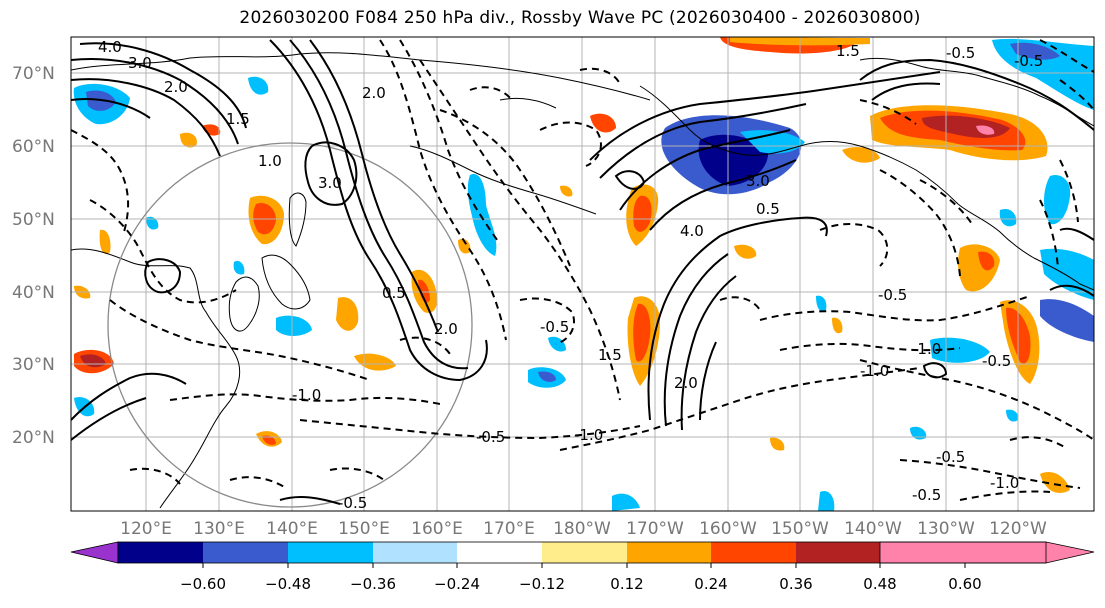  Describe the element at coordinates (33, 293) in the screenshot. I see `lat-label-40n: 40°N` at that location.